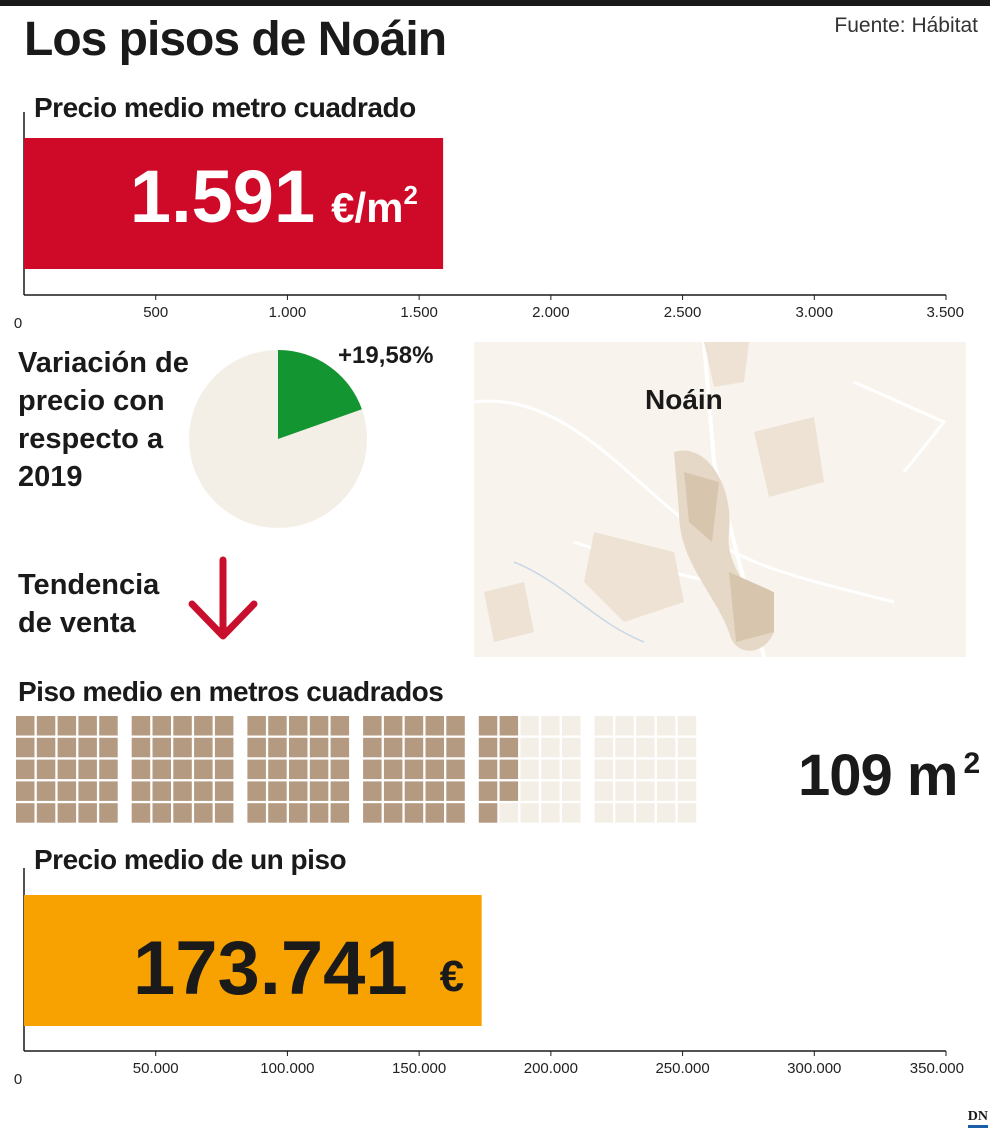 This screenshot has height=1128, width=990. Describe the element at coordinates (77, 623) in the screenshot. I see `trend-label-line: de venta` at that location.